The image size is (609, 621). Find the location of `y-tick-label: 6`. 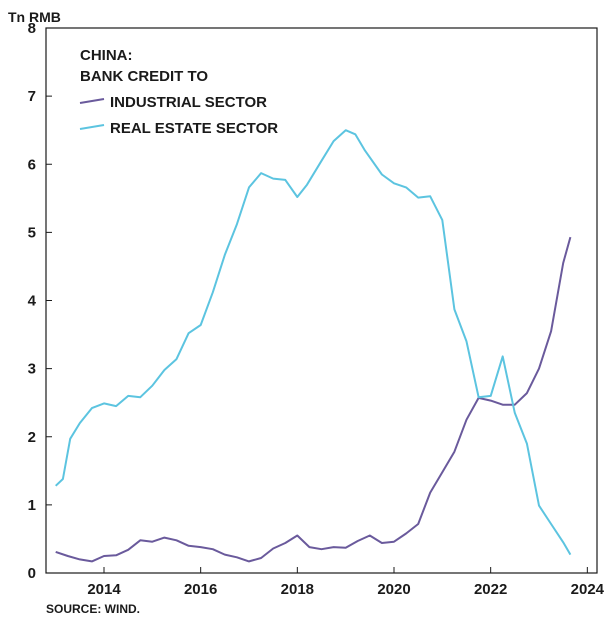

y-tick-label: 6 is located at coordinates (32, 164).